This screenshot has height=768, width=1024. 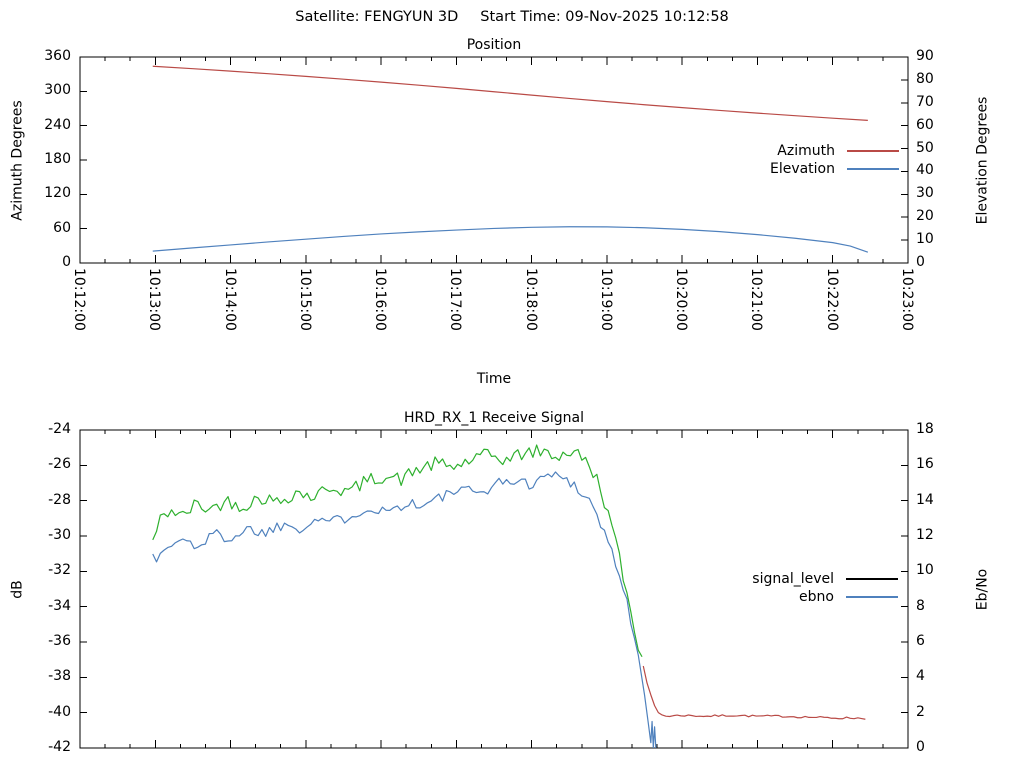 What do you see at coordinates (925, 147) in the screenshot?
I see `tick-label: 50` at bounding box center [925, 147].